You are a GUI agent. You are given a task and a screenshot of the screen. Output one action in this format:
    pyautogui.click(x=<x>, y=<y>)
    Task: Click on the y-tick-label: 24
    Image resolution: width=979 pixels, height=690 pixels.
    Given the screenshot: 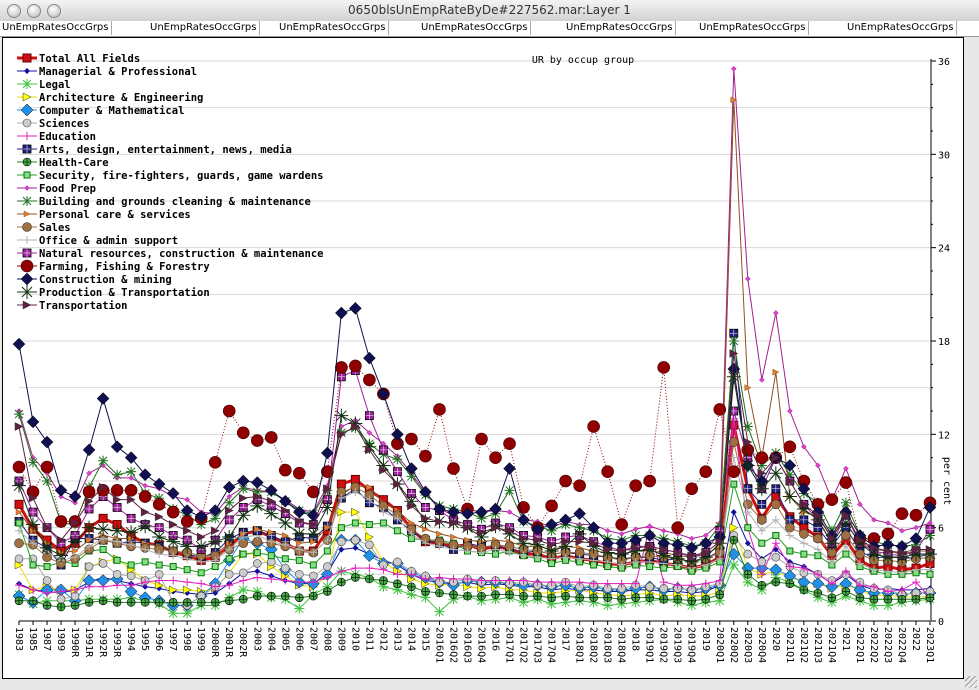 What is the action you would take?
    pyautogui.click(x=944, y=249)
    